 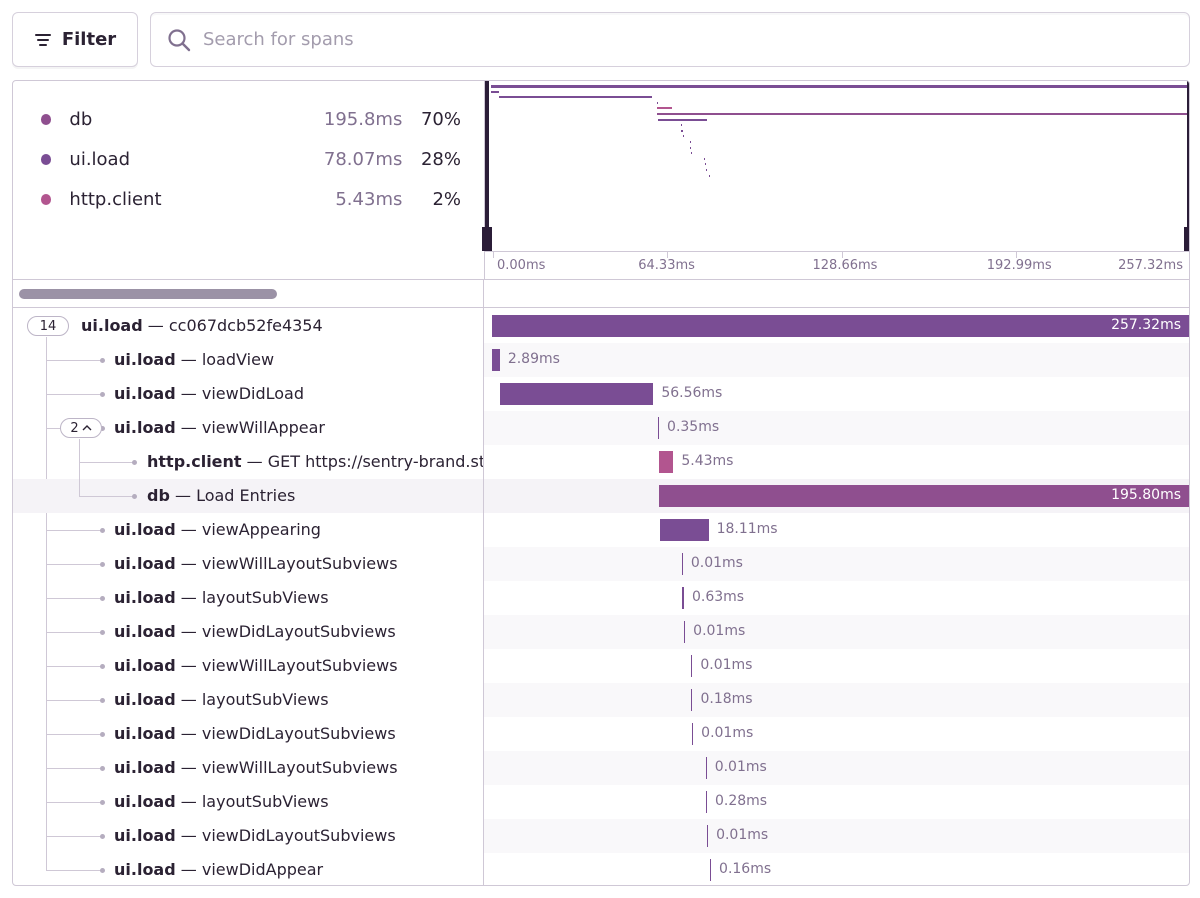 I want to click on span-row: ui.load — viewDidAppear 0.16ms, so click(x=601, y=869).